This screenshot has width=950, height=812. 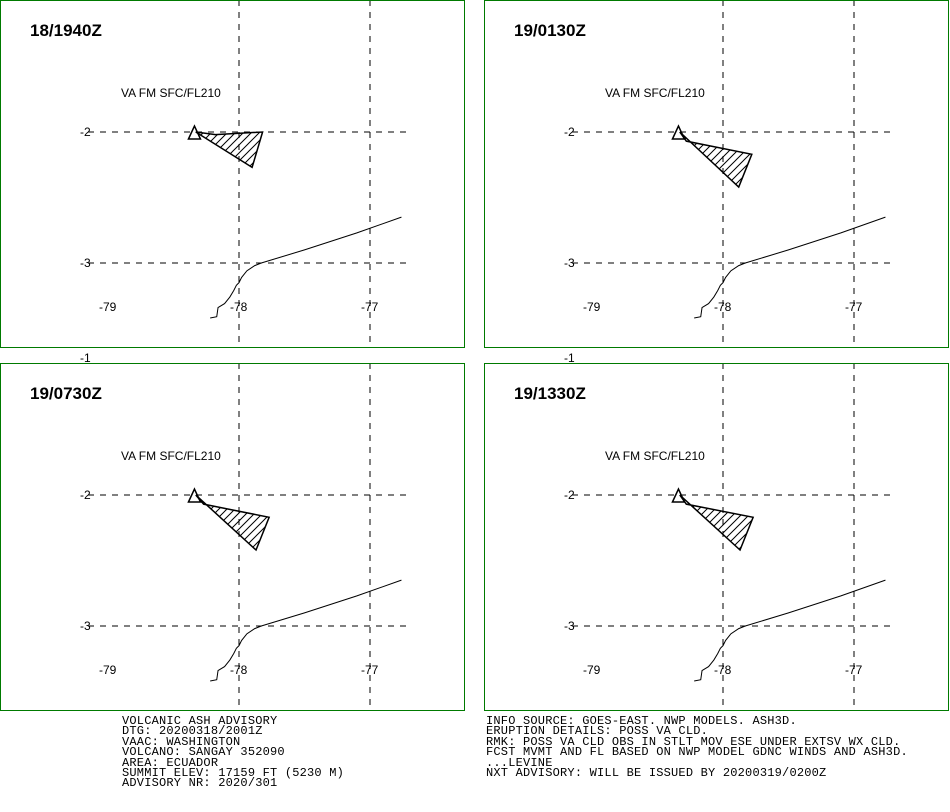 I want to click on valid-time-label: 18/1940Z, so click(x=66, y=30).